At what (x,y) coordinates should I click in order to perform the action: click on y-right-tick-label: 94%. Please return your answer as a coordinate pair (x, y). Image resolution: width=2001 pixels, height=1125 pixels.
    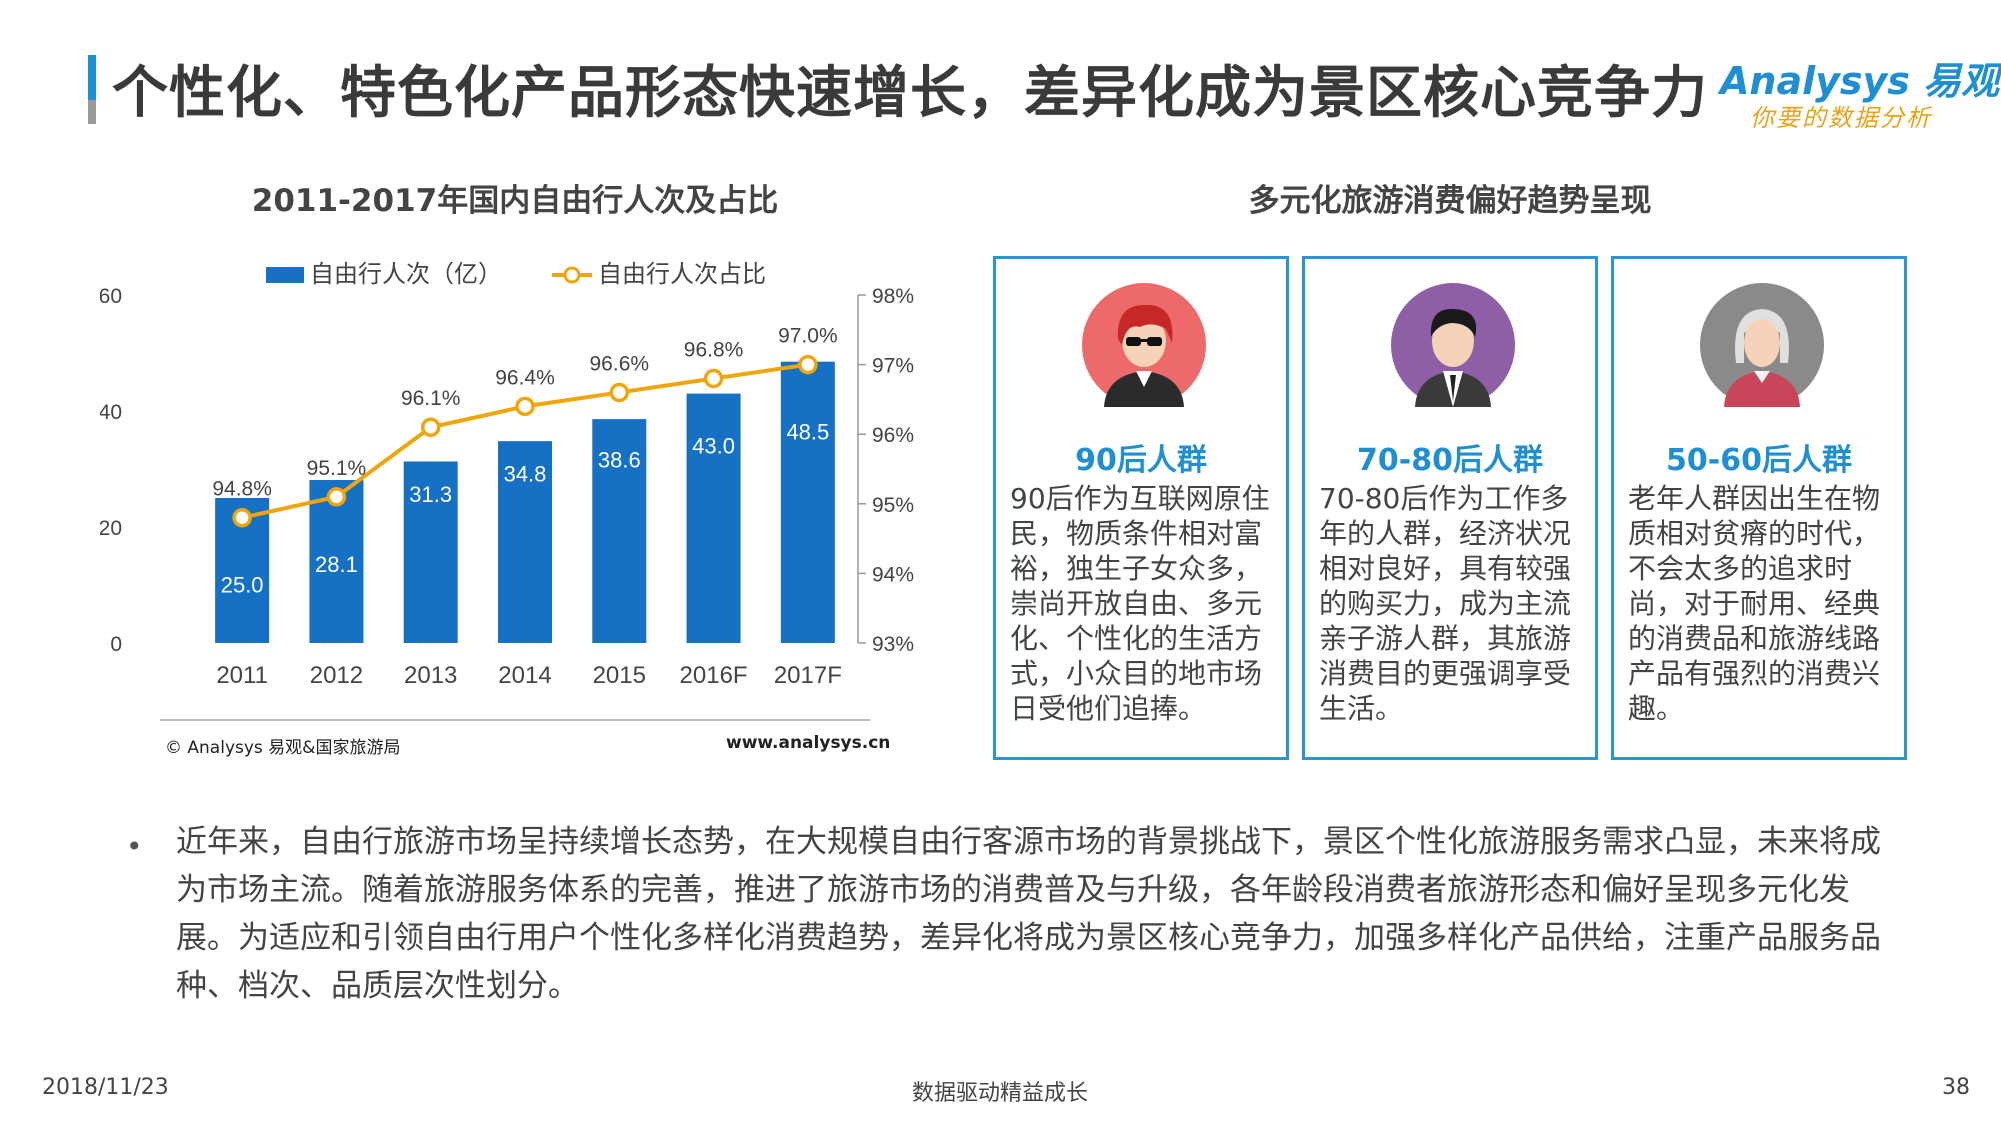
    Looking at the image, I should click on (893, 574).